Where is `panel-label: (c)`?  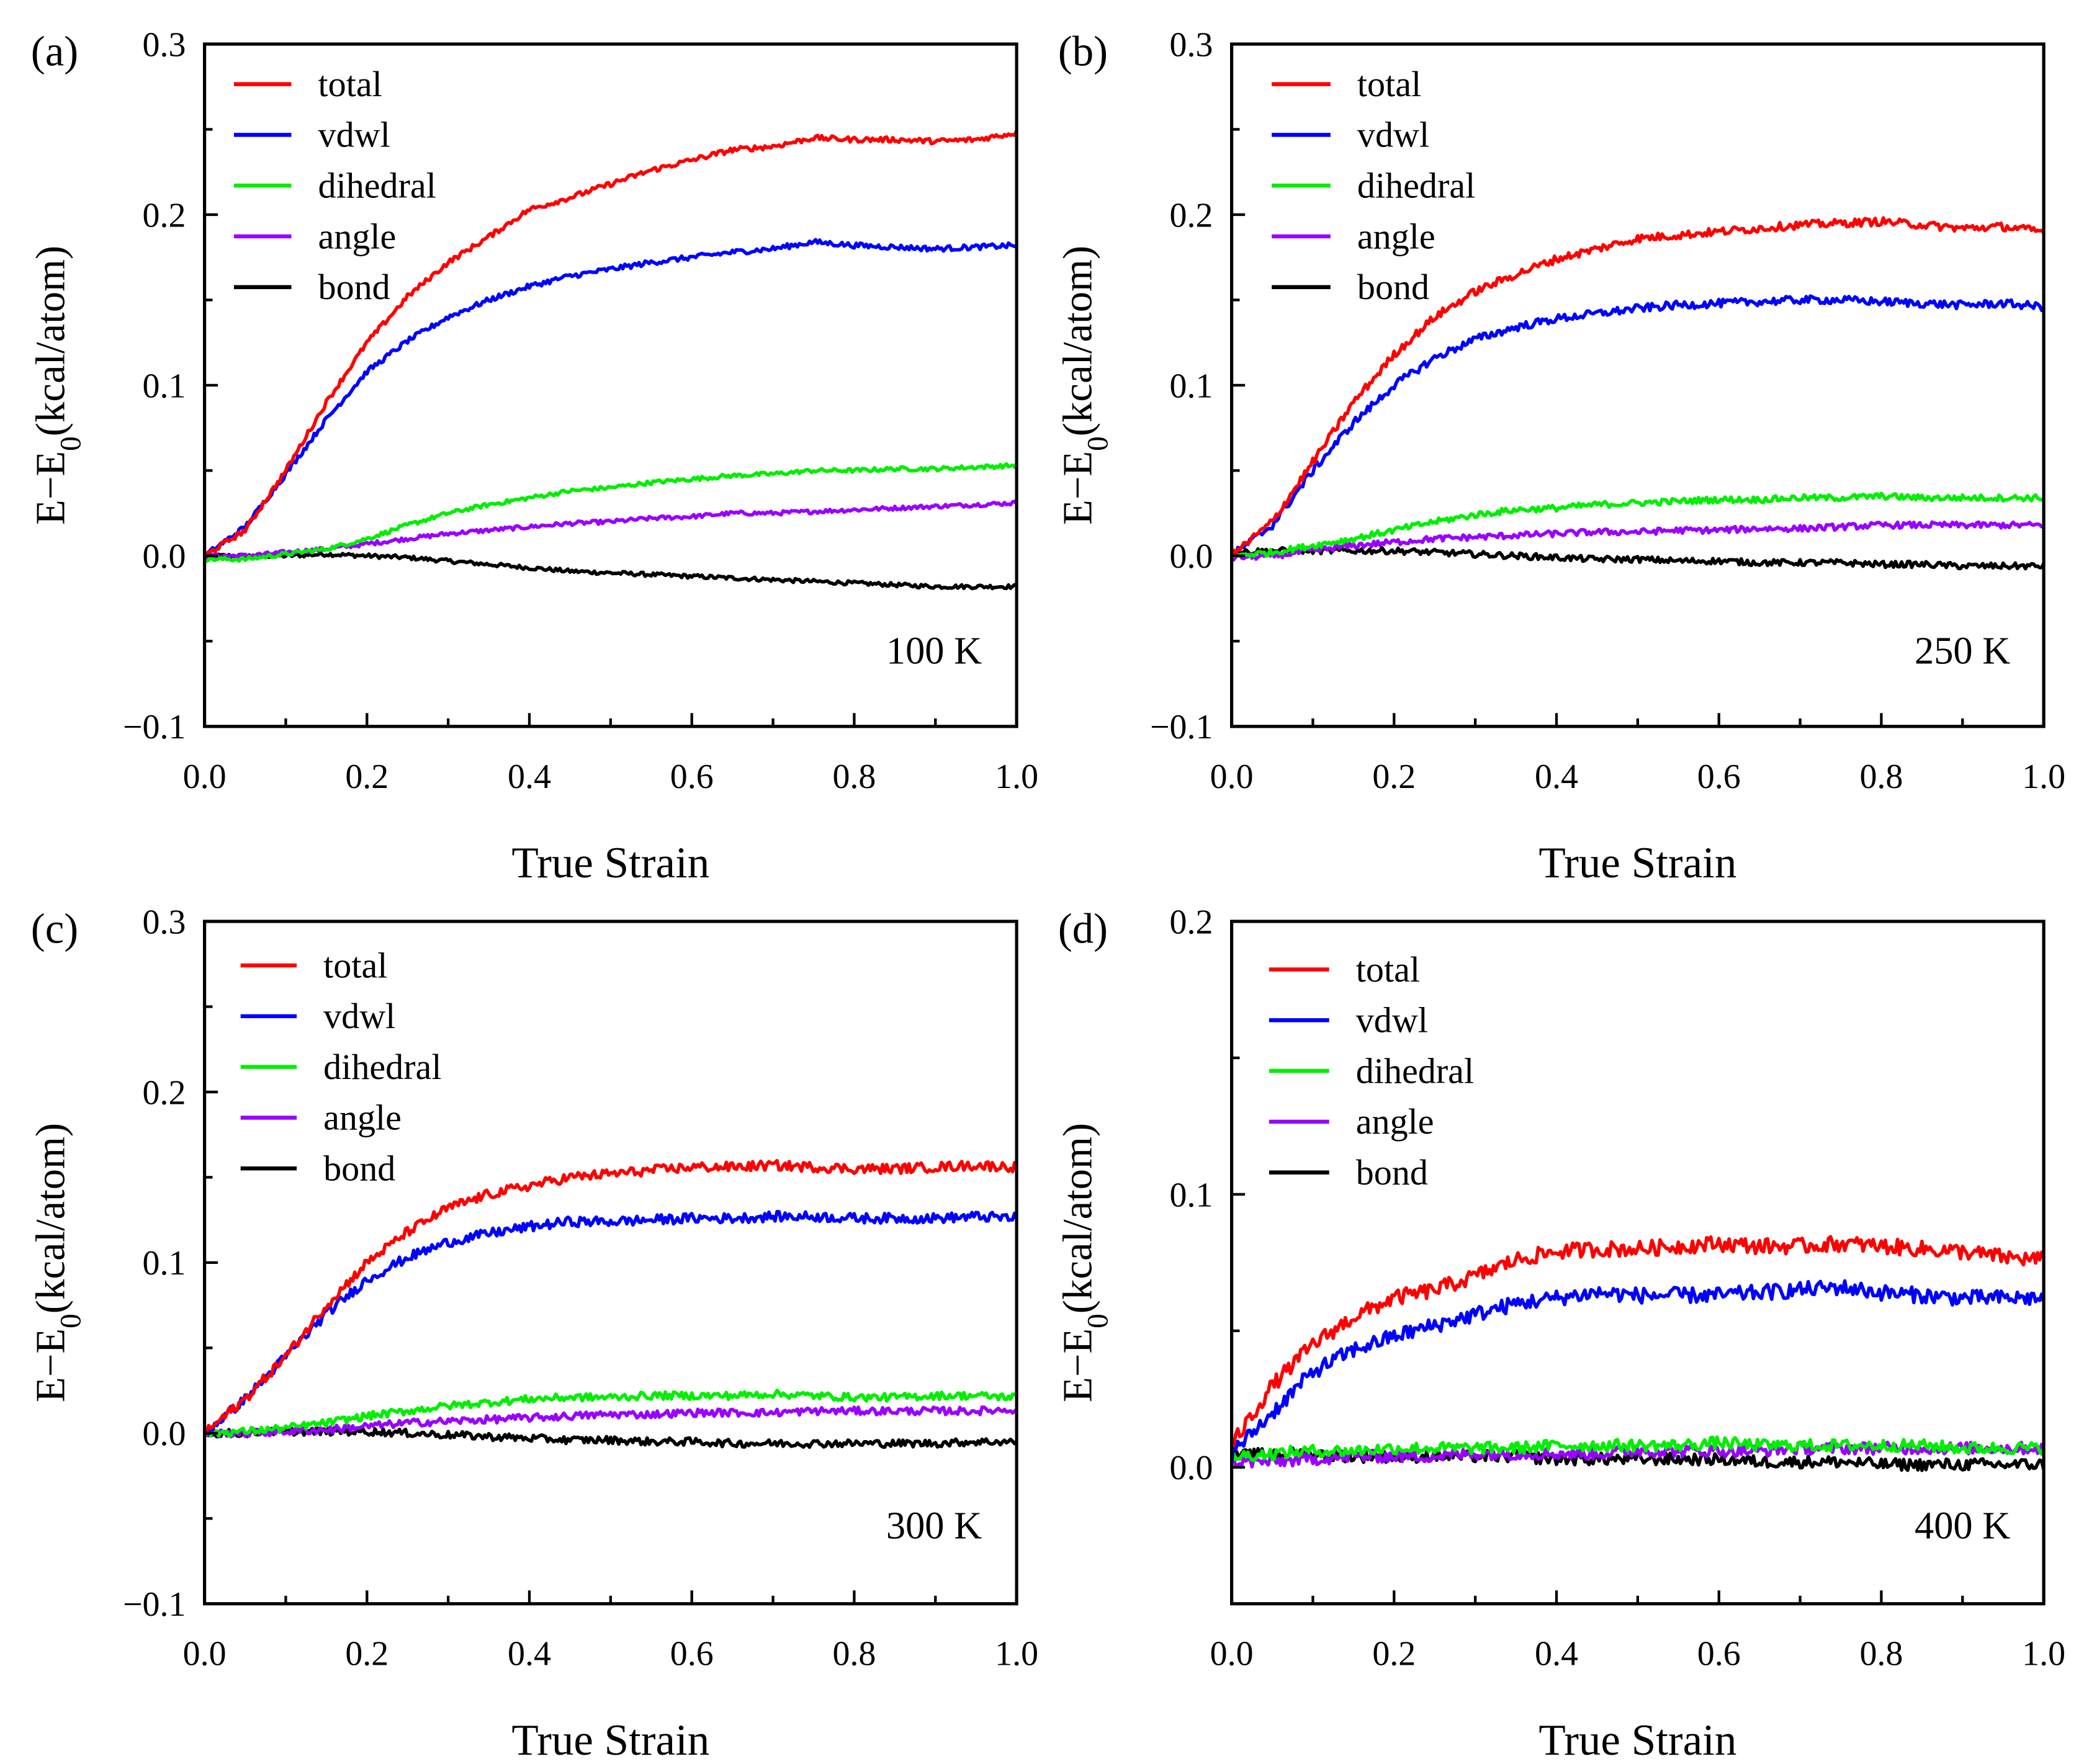
panel-label: (c) is located at coordinates (54, 928).